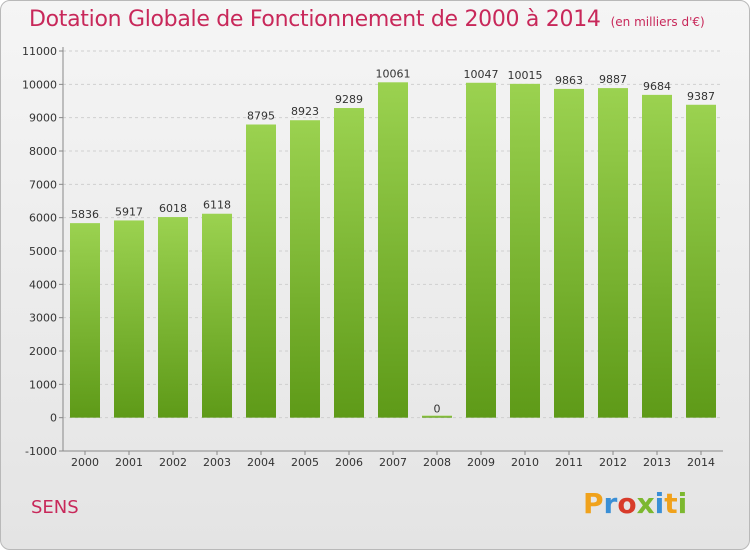 The image size is (750, 550). Describe the element at coordinates (481, 250) in the screenshot. I see `bar-2009` at that location.